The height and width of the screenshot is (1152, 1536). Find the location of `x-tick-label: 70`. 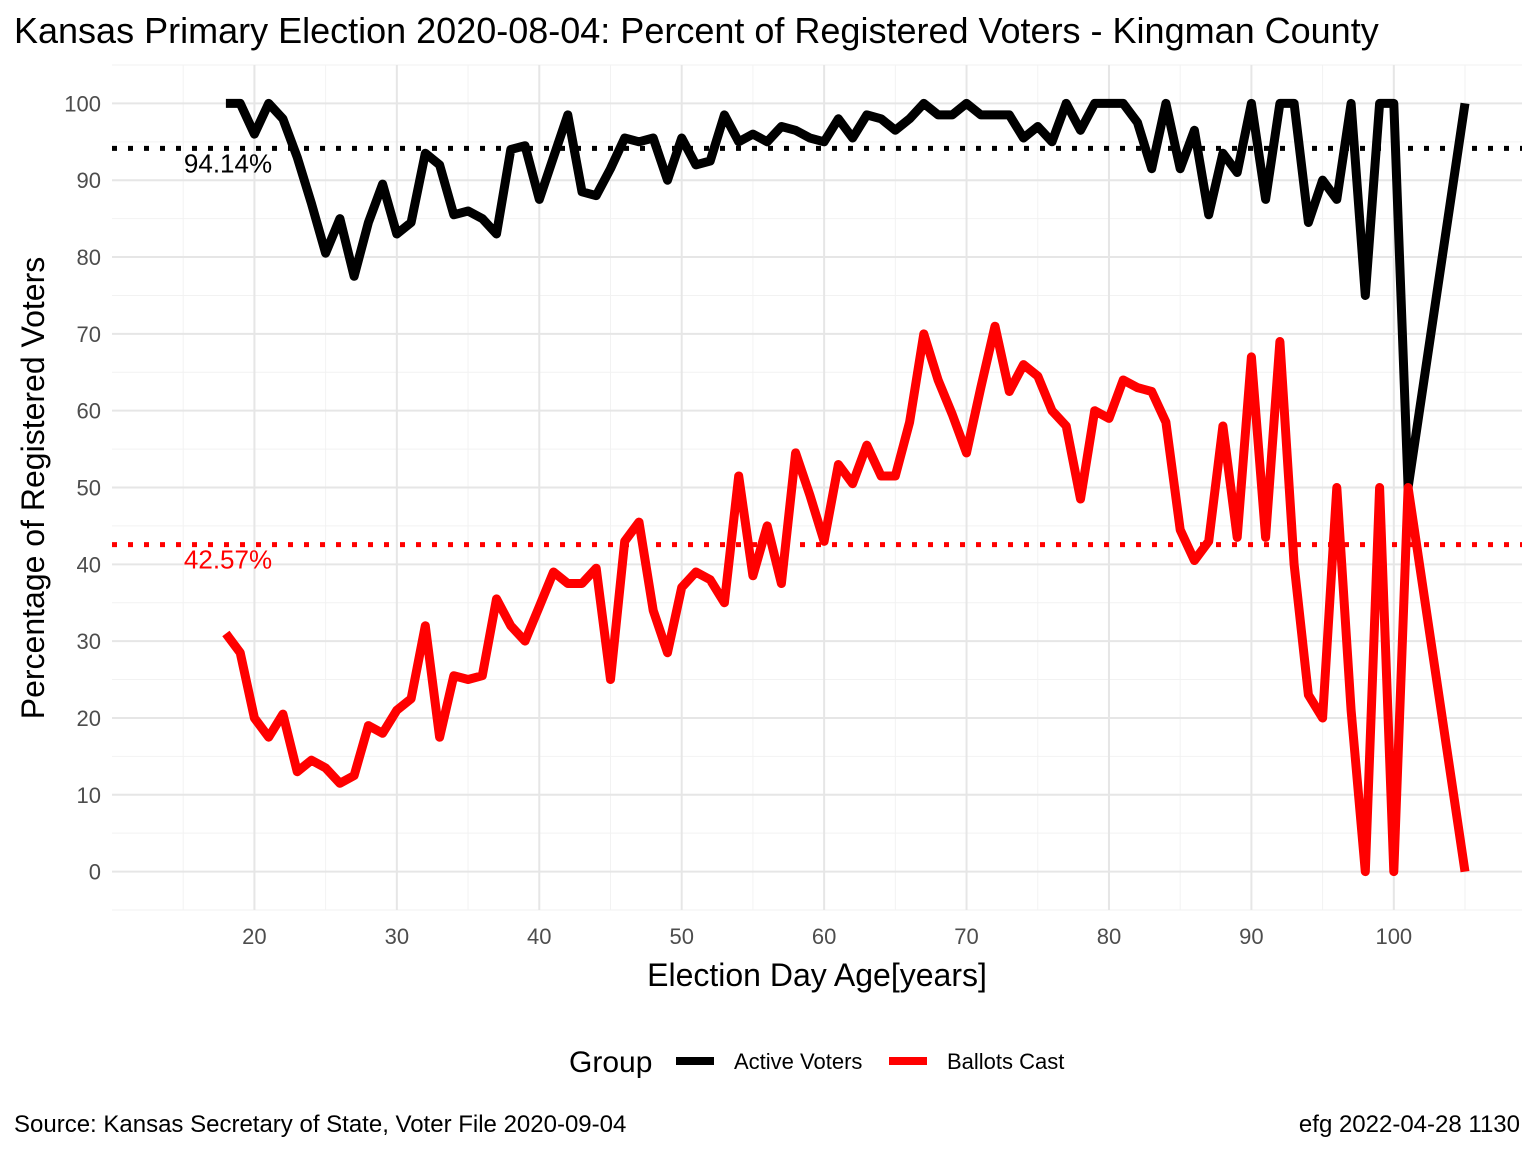

x-tick-label: 70 is located at coordinates (966, 936).